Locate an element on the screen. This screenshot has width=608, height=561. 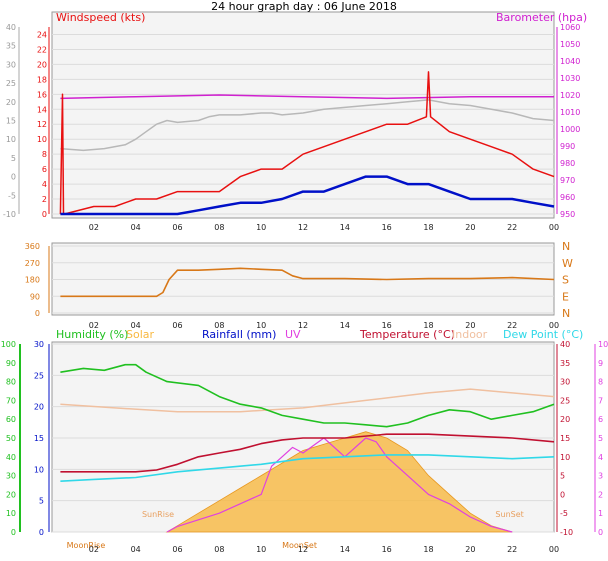
rain-tick: 0 is located at coordinates (41, 532).